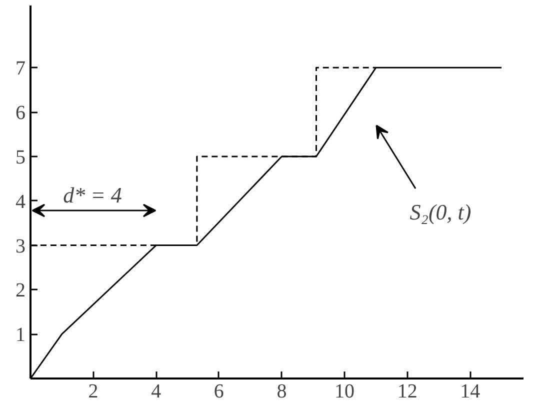 The height and width of the screenshot is (408, 543). What do you see at coordinates (21, 113) in the screenshot?
I see `y-tick-label: 6` at bounding box center [21, 113].